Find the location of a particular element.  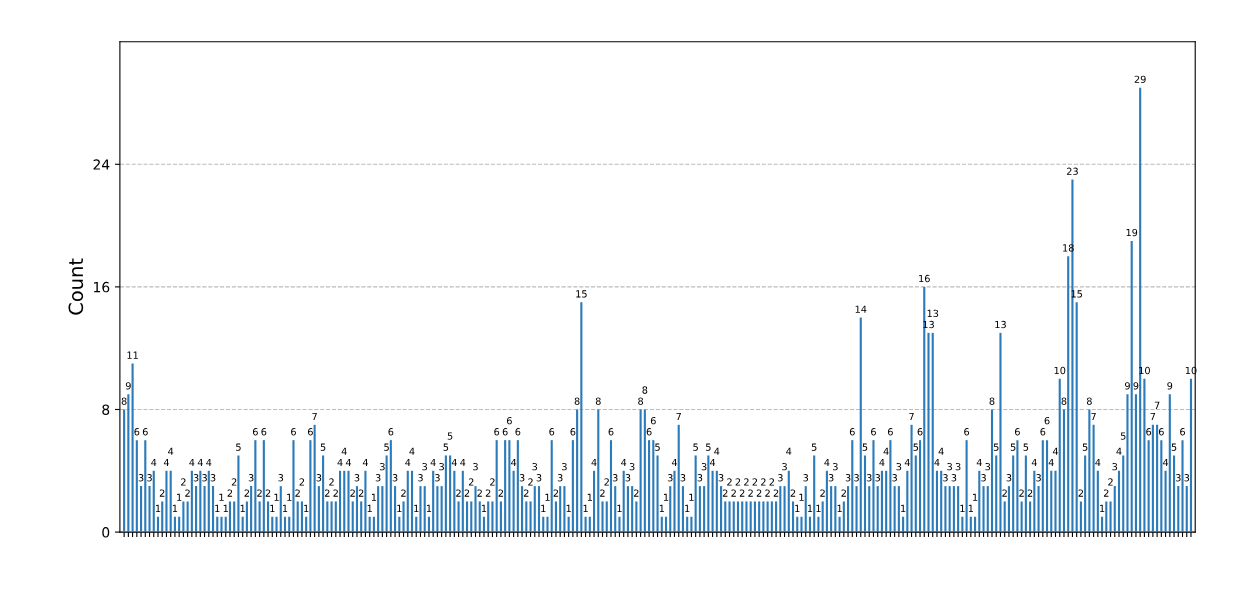

data-label: 13 is located at coordinates (1000, 324).